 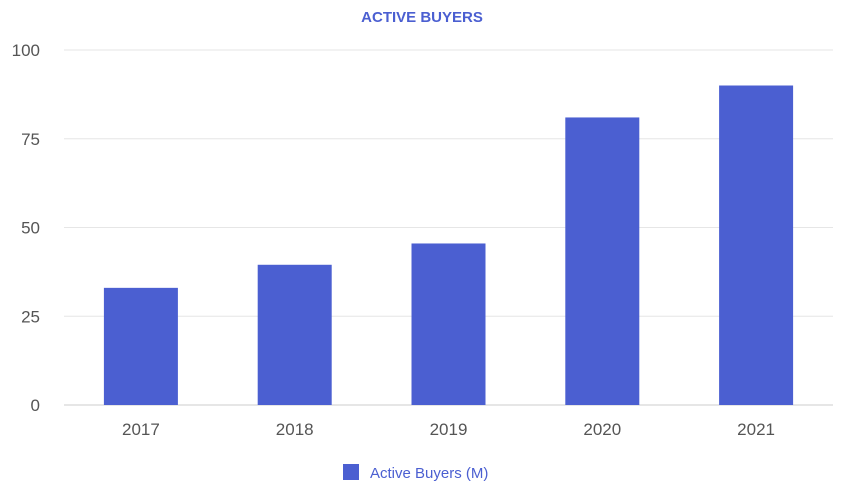 I want to click on y-tick-label: 75, so click(x=30, y=139).